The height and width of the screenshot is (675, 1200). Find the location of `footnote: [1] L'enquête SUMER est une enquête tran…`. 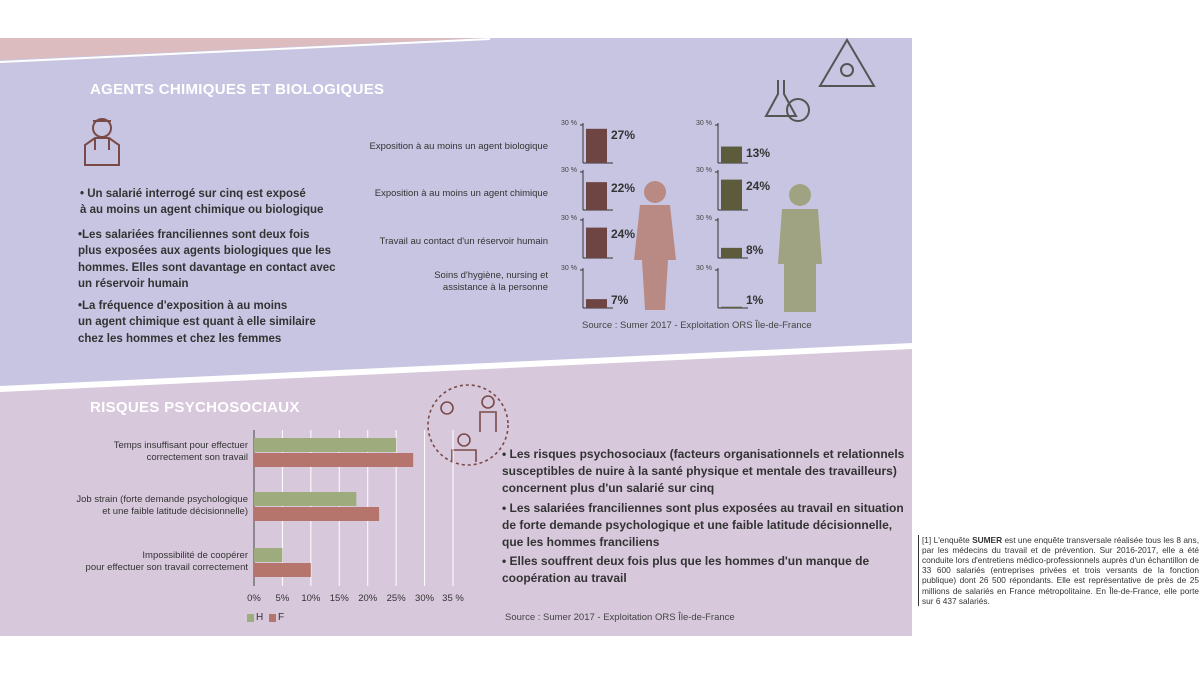

footnote: [1] L'enquête SUMER est une enquête tran… is located at coordinates (1058, 570).